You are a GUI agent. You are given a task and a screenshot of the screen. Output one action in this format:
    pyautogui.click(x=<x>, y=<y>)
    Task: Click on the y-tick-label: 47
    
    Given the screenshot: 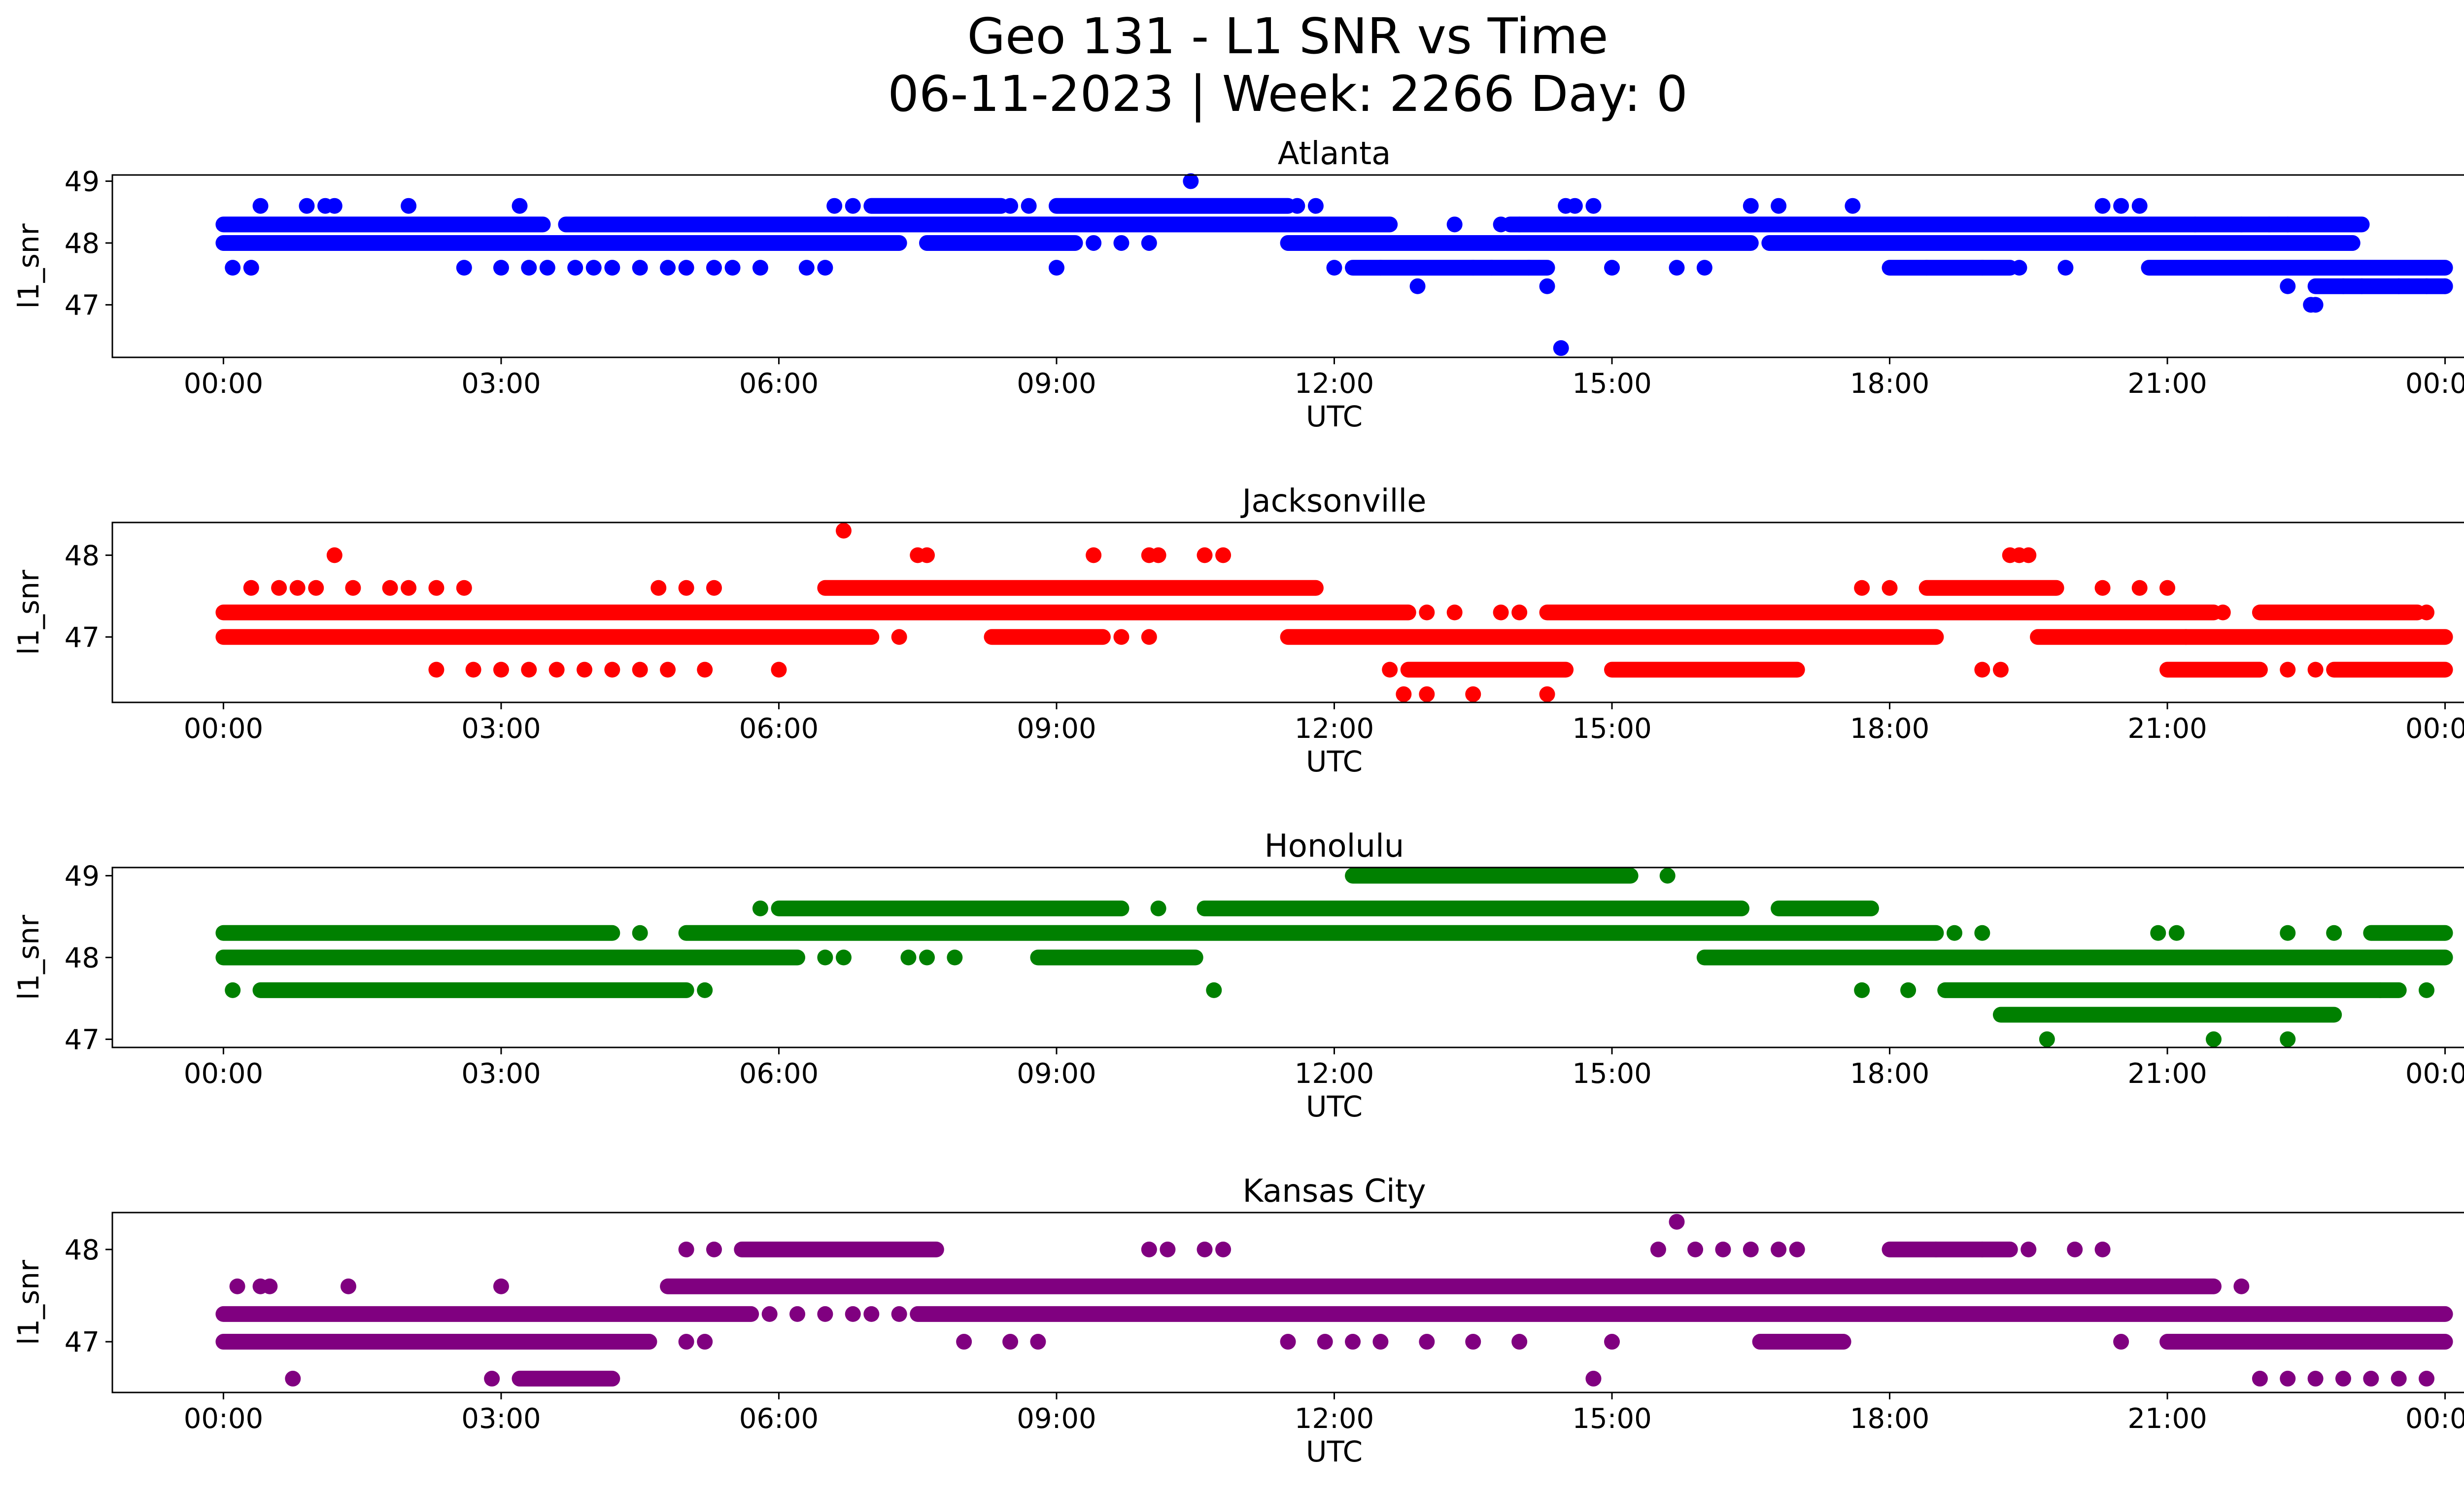 What is the action you would take?
    pyautogui.click(x=82, y=305)
    